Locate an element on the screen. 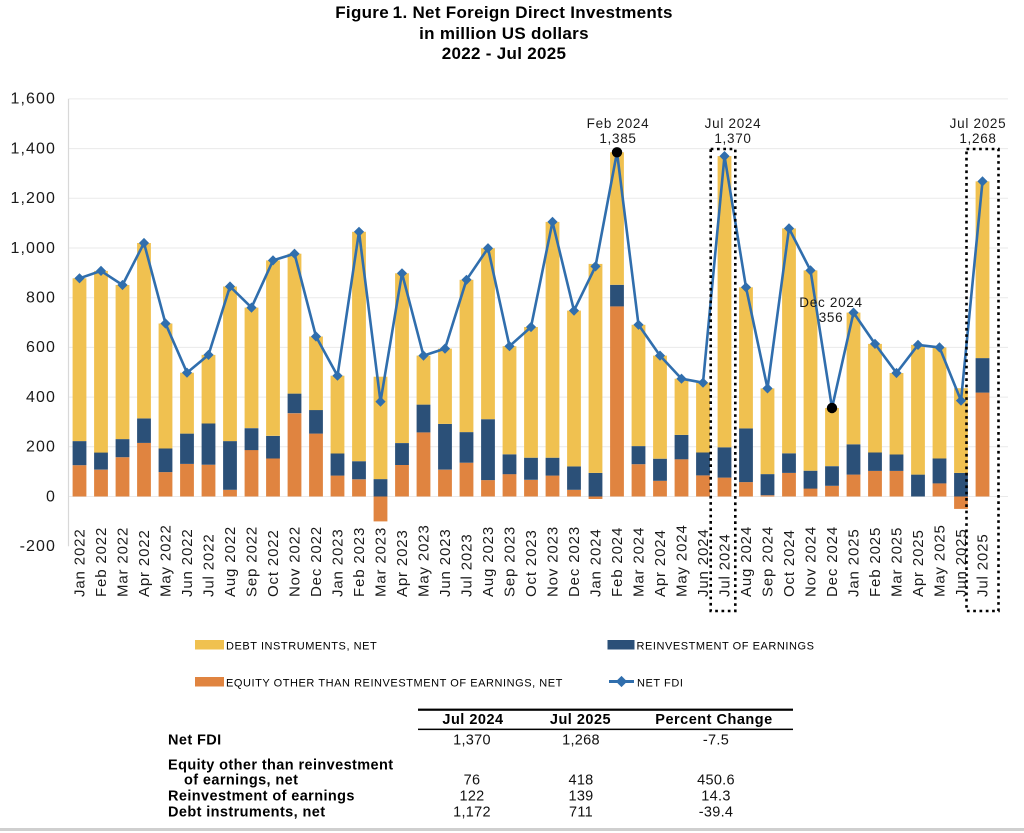  svg-text: May 2025 is located at coordinates (940, 560).